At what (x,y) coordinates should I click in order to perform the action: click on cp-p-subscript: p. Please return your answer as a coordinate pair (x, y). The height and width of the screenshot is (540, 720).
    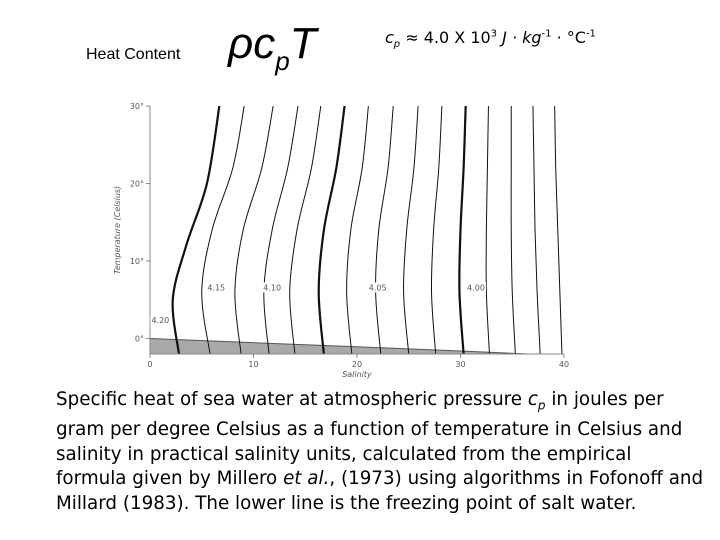
    Looking at the image, I should click on (397, 45).